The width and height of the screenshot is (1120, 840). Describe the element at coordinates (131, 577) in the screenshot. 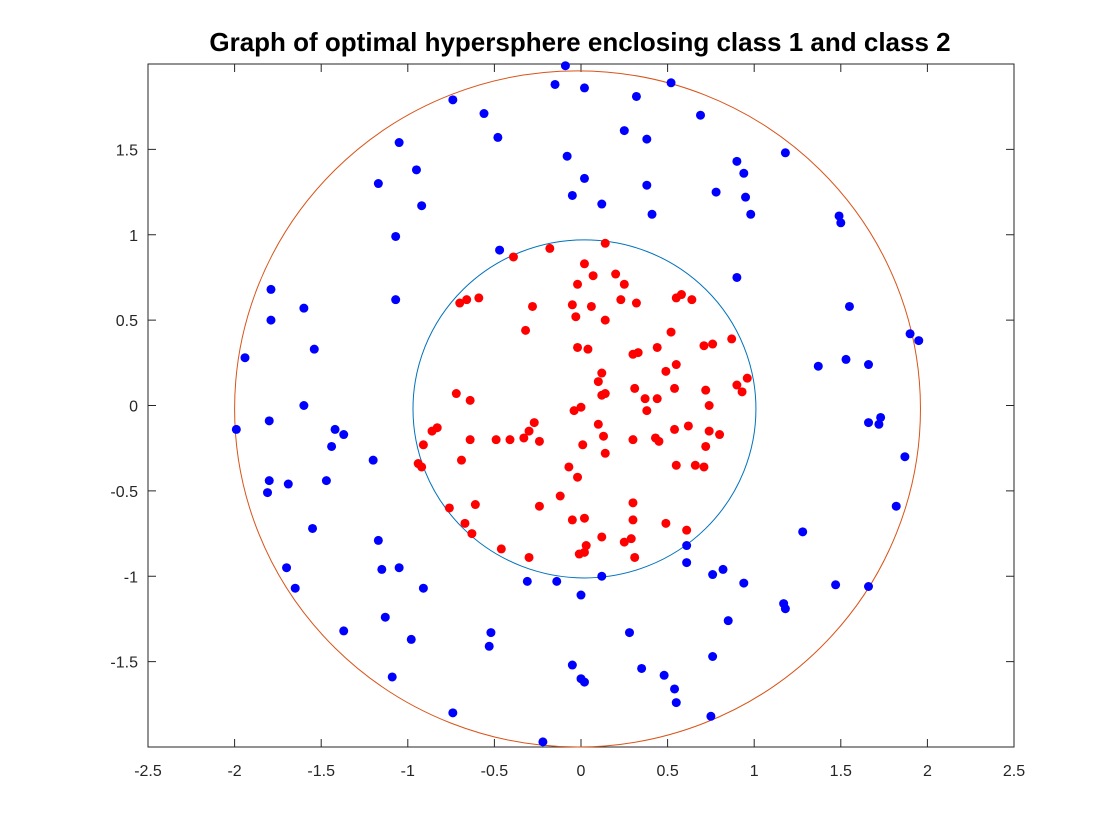

I see `y-tick-label: -1` at that location.